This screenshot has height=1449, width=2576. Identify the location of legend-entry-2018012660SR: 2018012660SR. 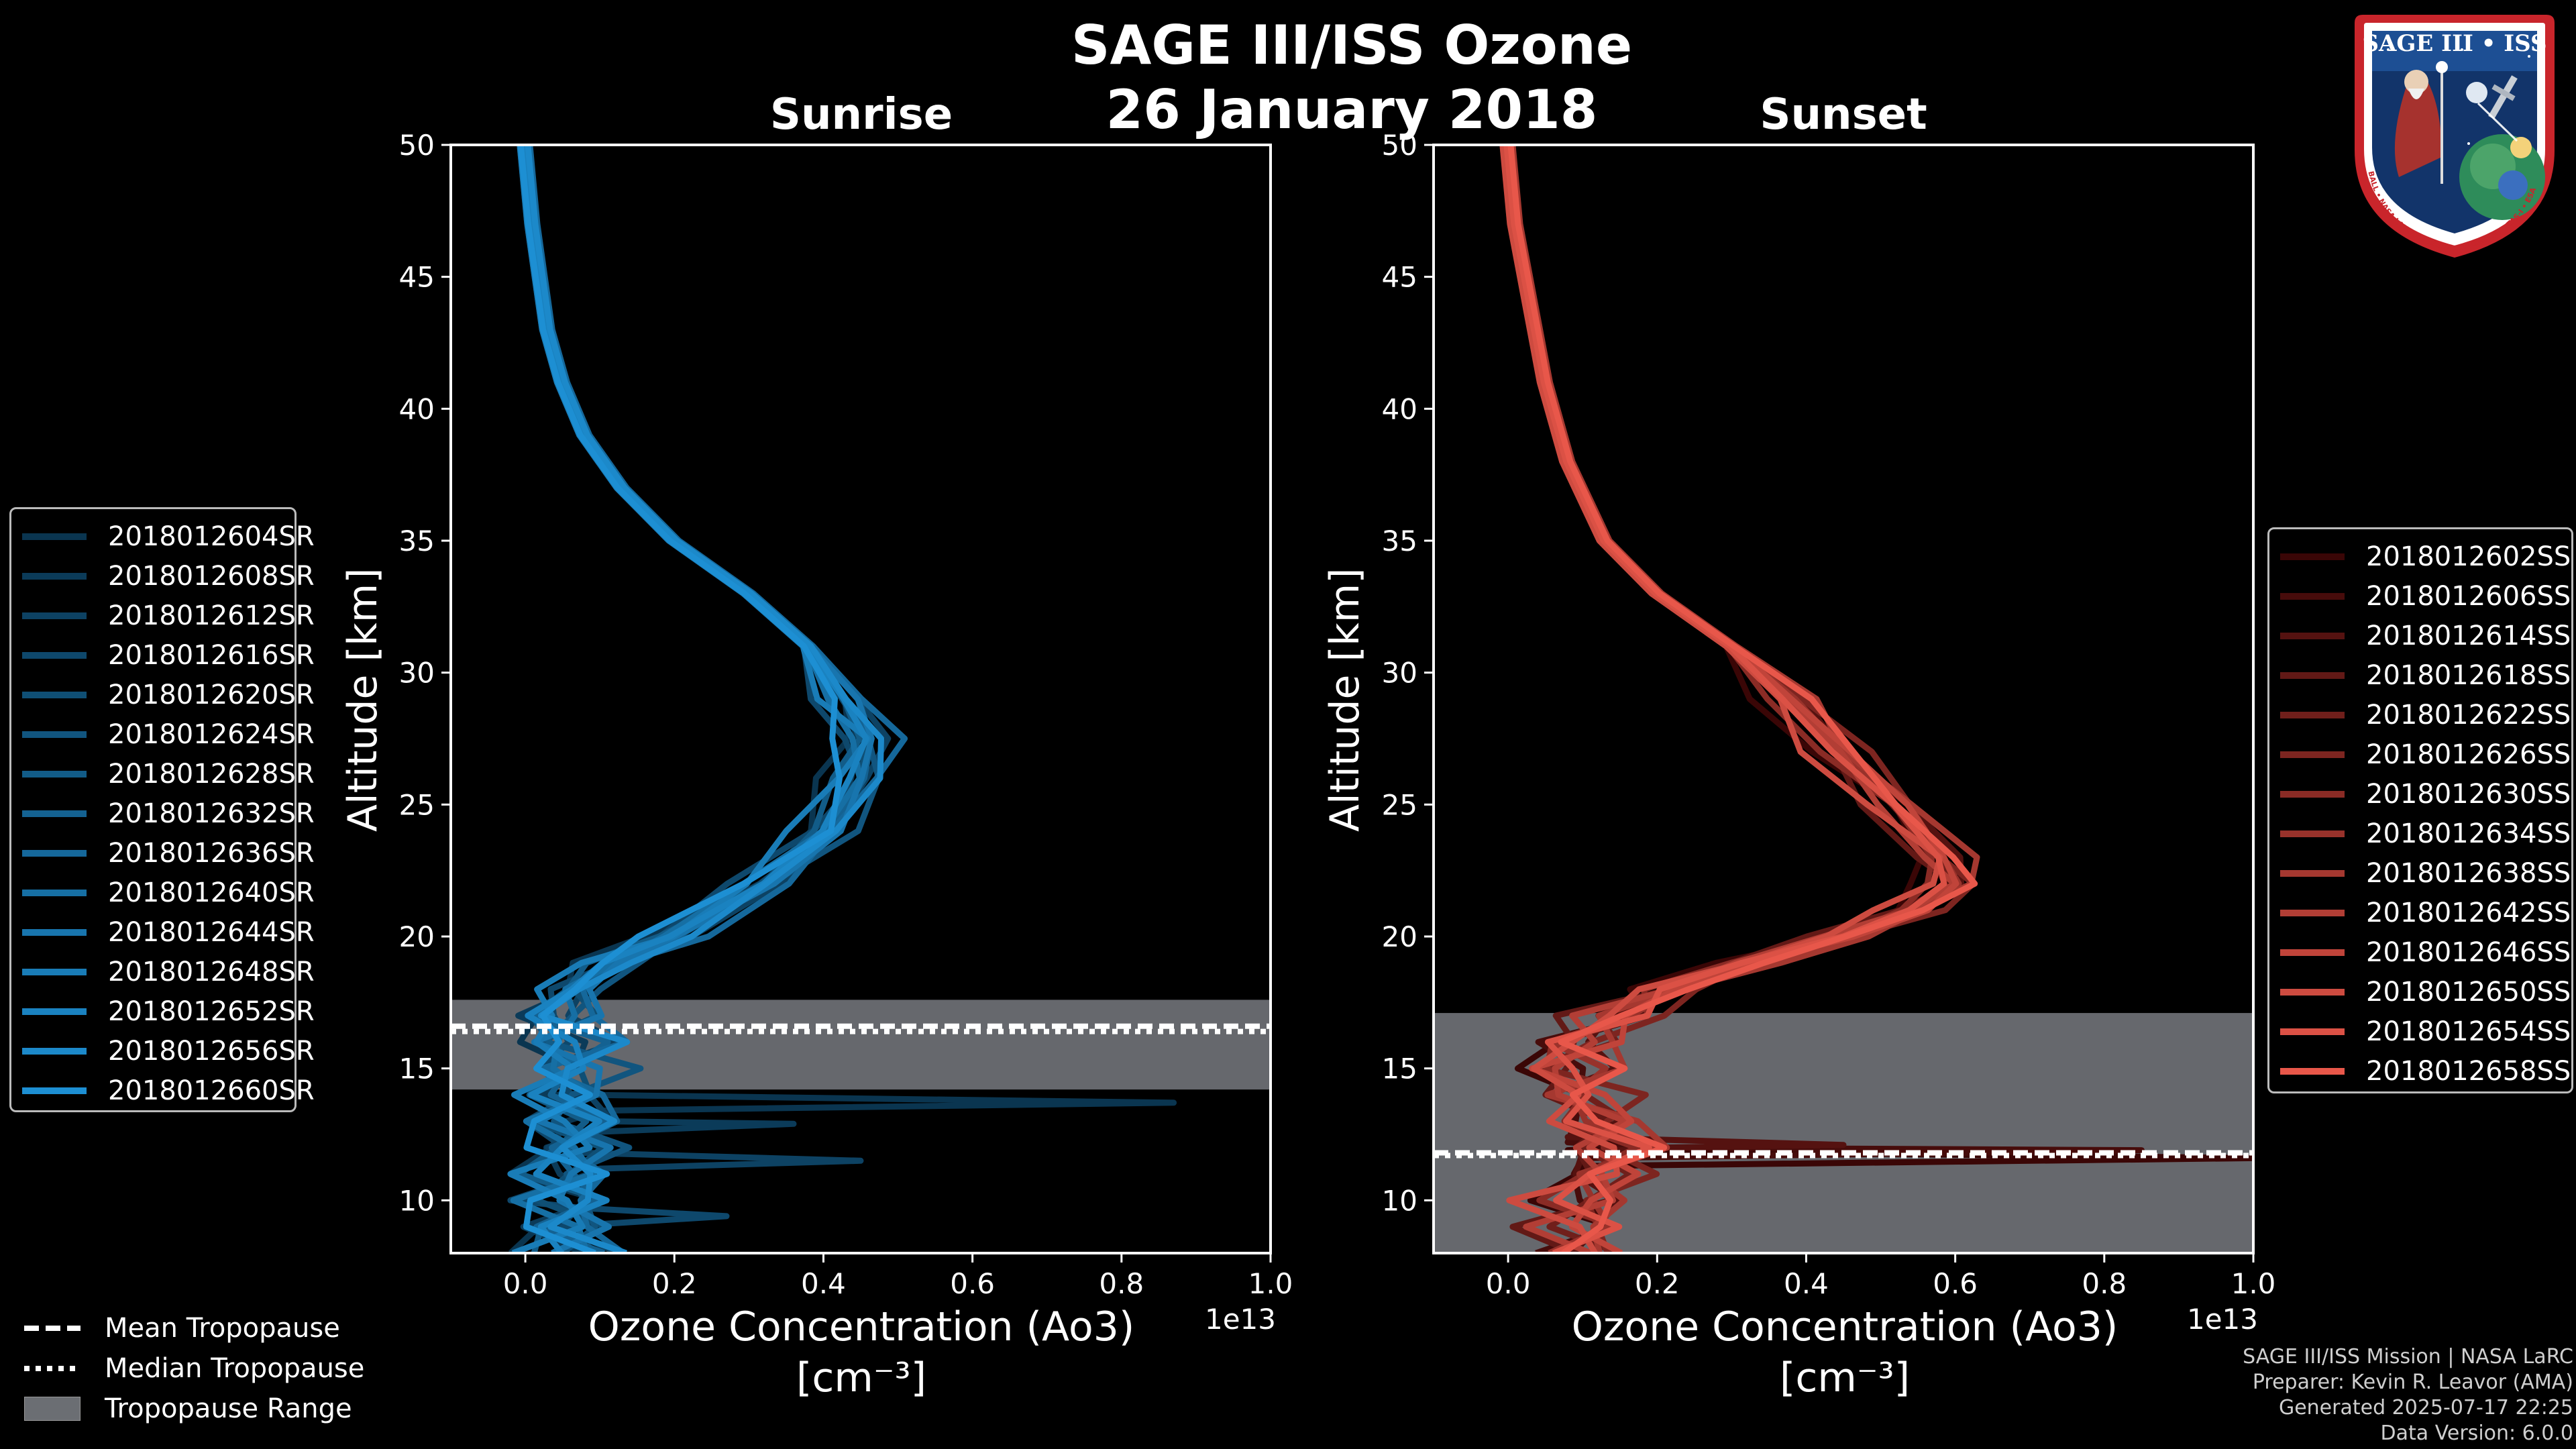
(163, 1090).